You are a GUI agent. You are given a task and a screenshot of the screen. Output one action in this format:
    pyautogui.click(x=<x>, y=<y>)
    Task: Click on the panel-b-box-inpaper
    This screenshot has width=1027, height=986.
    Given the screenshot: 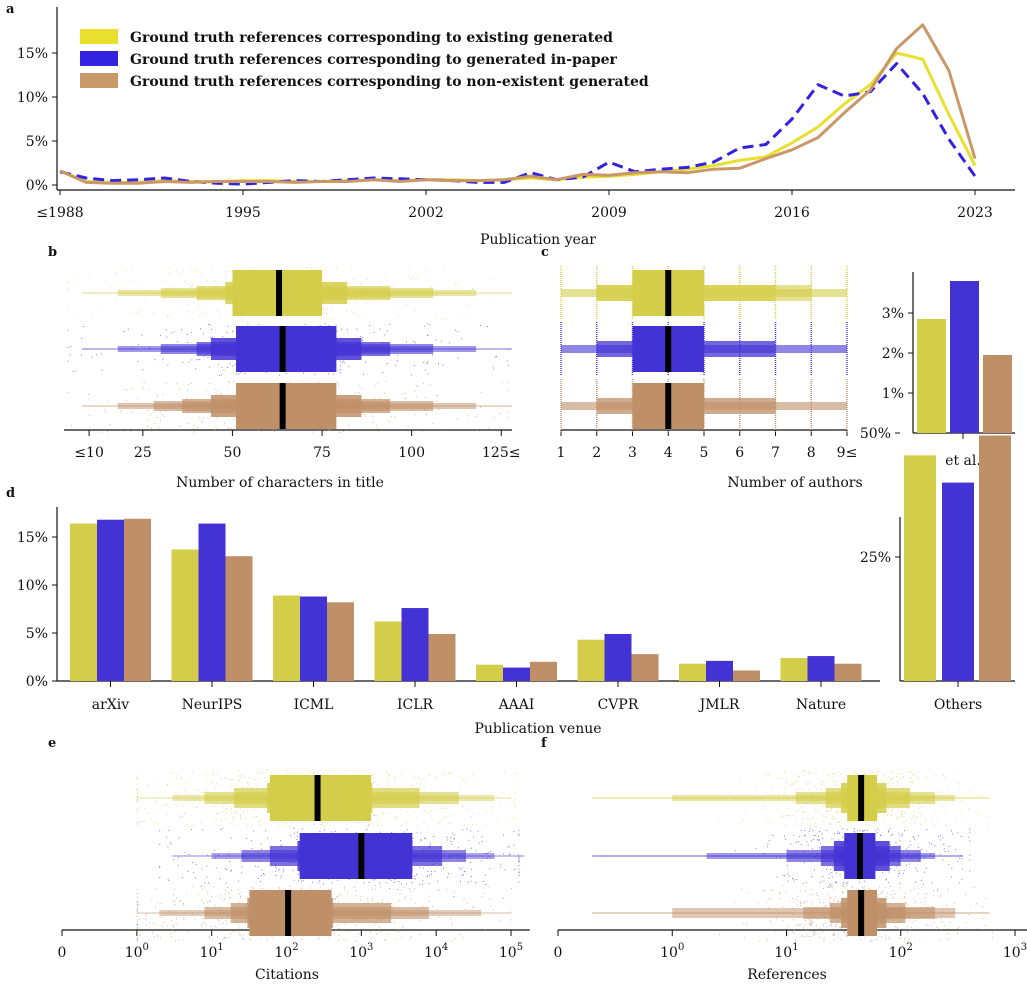 What is the action you would take?
    pyautogui.click(x=286, y=349)
    